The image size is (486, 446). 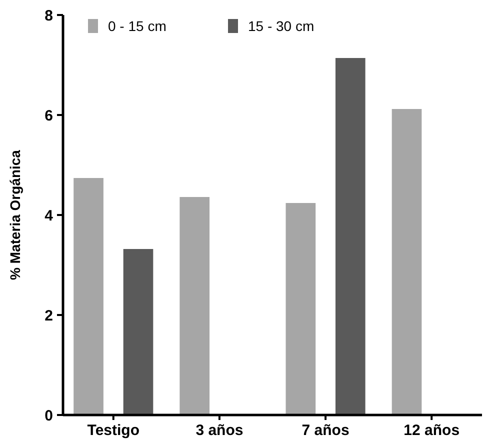 What do you see at coordinates (48, 415) in the screenshot?
I see `y-tick-label: 0` at bounding box center [48, 415].